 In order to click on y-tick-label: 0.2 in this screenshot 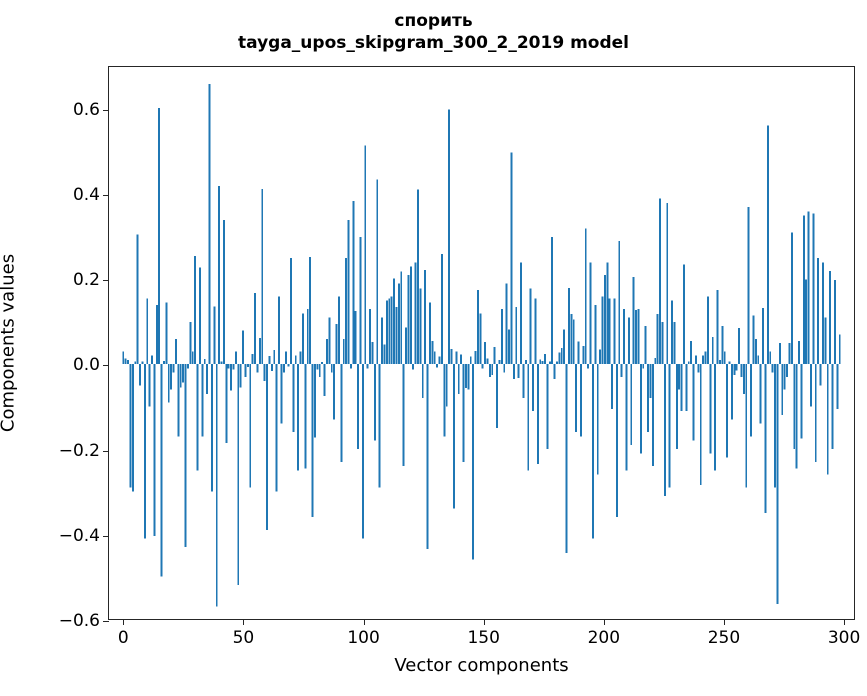, I will do `click(86, 280)`.